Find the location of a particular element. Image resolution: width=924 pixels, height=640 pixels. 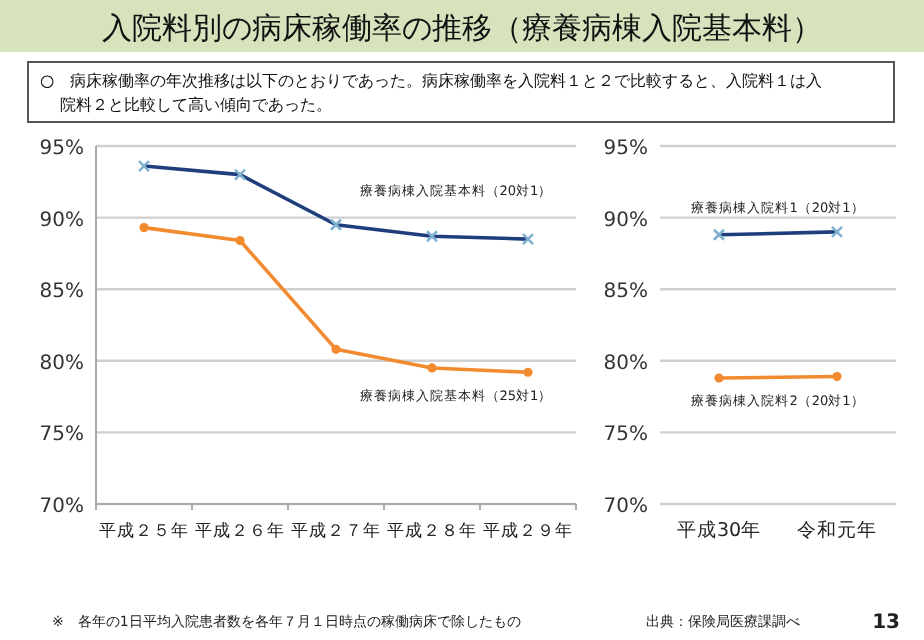

chart-subtitle: ○ 病床稼働率の年次推移は以下のとおりであった。病床稼働率を入院料１と２で比較すると、入院料１は入院料２と比較して高い傾向であった。 is located at coordinates (431, 92).